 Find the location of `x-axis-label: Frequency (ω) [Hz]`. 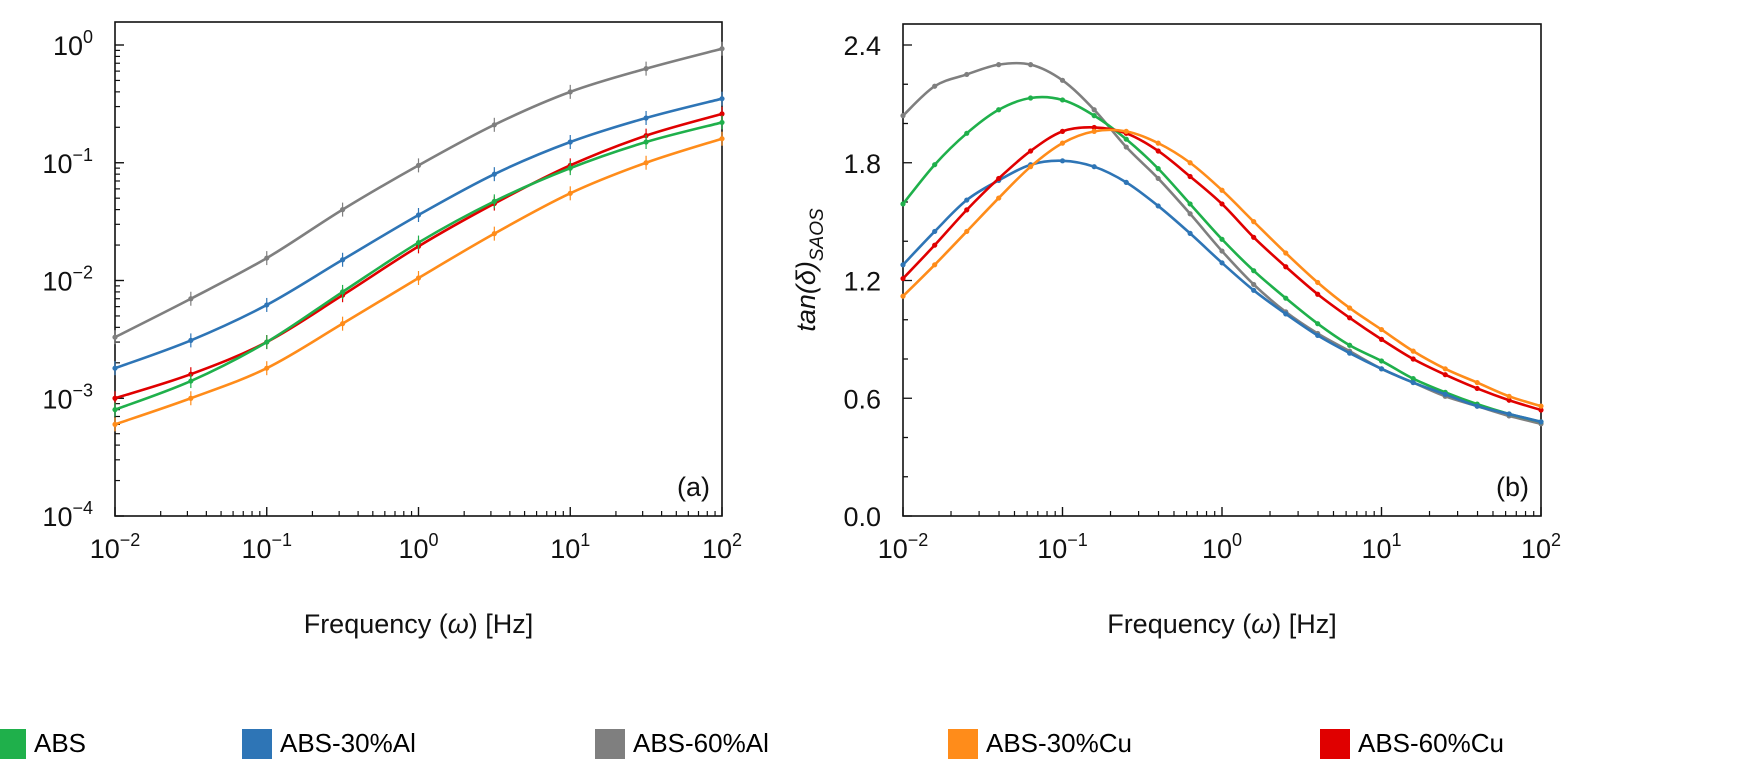

x-axis-label: Frequency (ω) [Hz] is located at coordinates (419, 624).